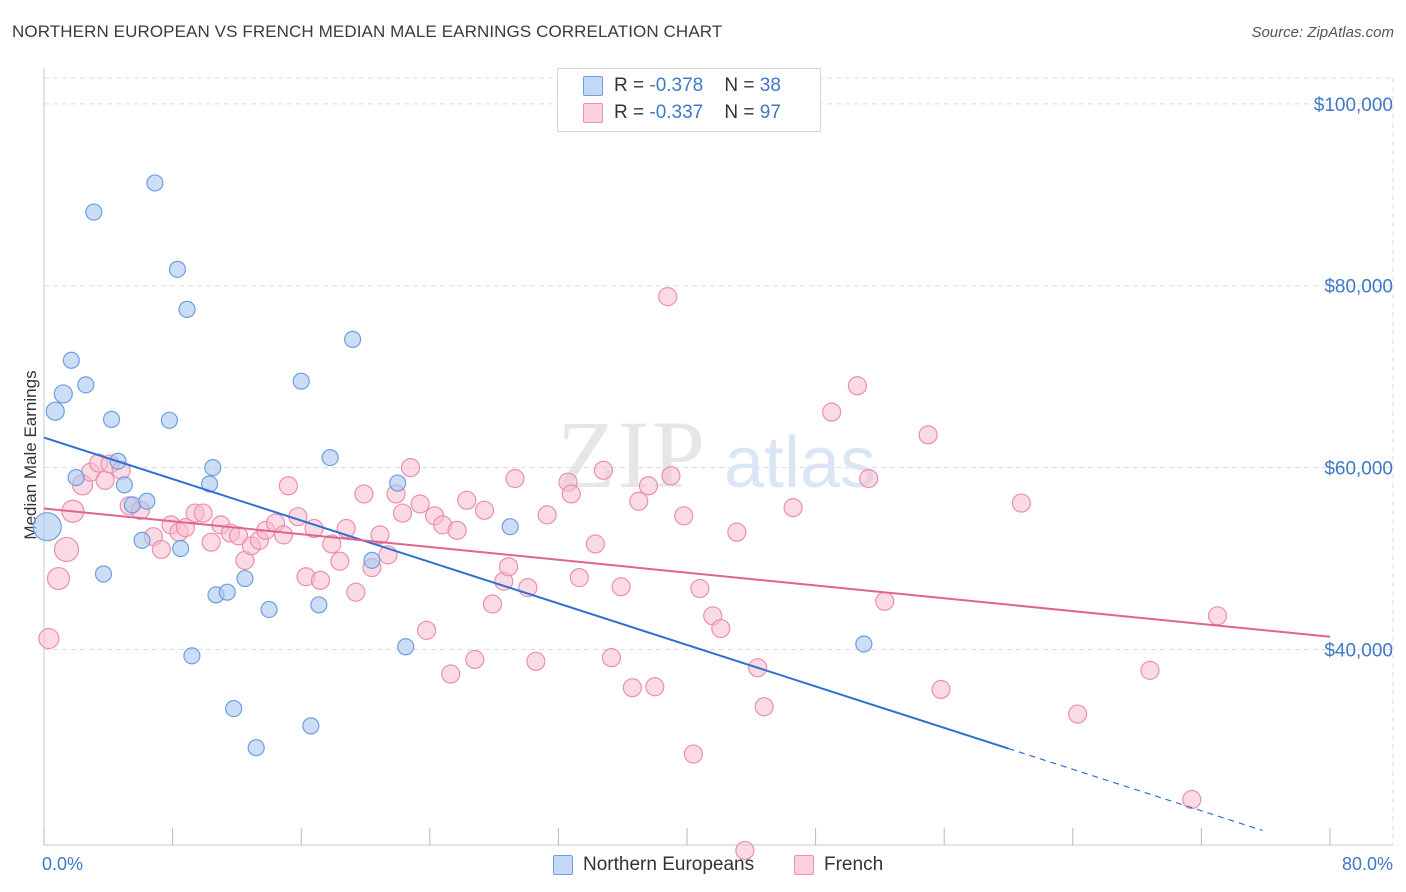 The width and height of the screenshot is (1406, 892). Describe the element at coordinates (800, 463) in the screenshot. I see `watermark-atlas: atlas` at that location.